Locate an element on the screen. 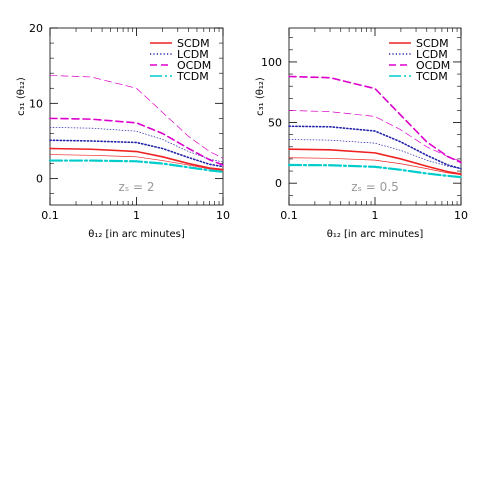 Image resolution: width=485 pixels, height=485 pixels. y-tick-label: 50 is located at coordinates (275, 123).